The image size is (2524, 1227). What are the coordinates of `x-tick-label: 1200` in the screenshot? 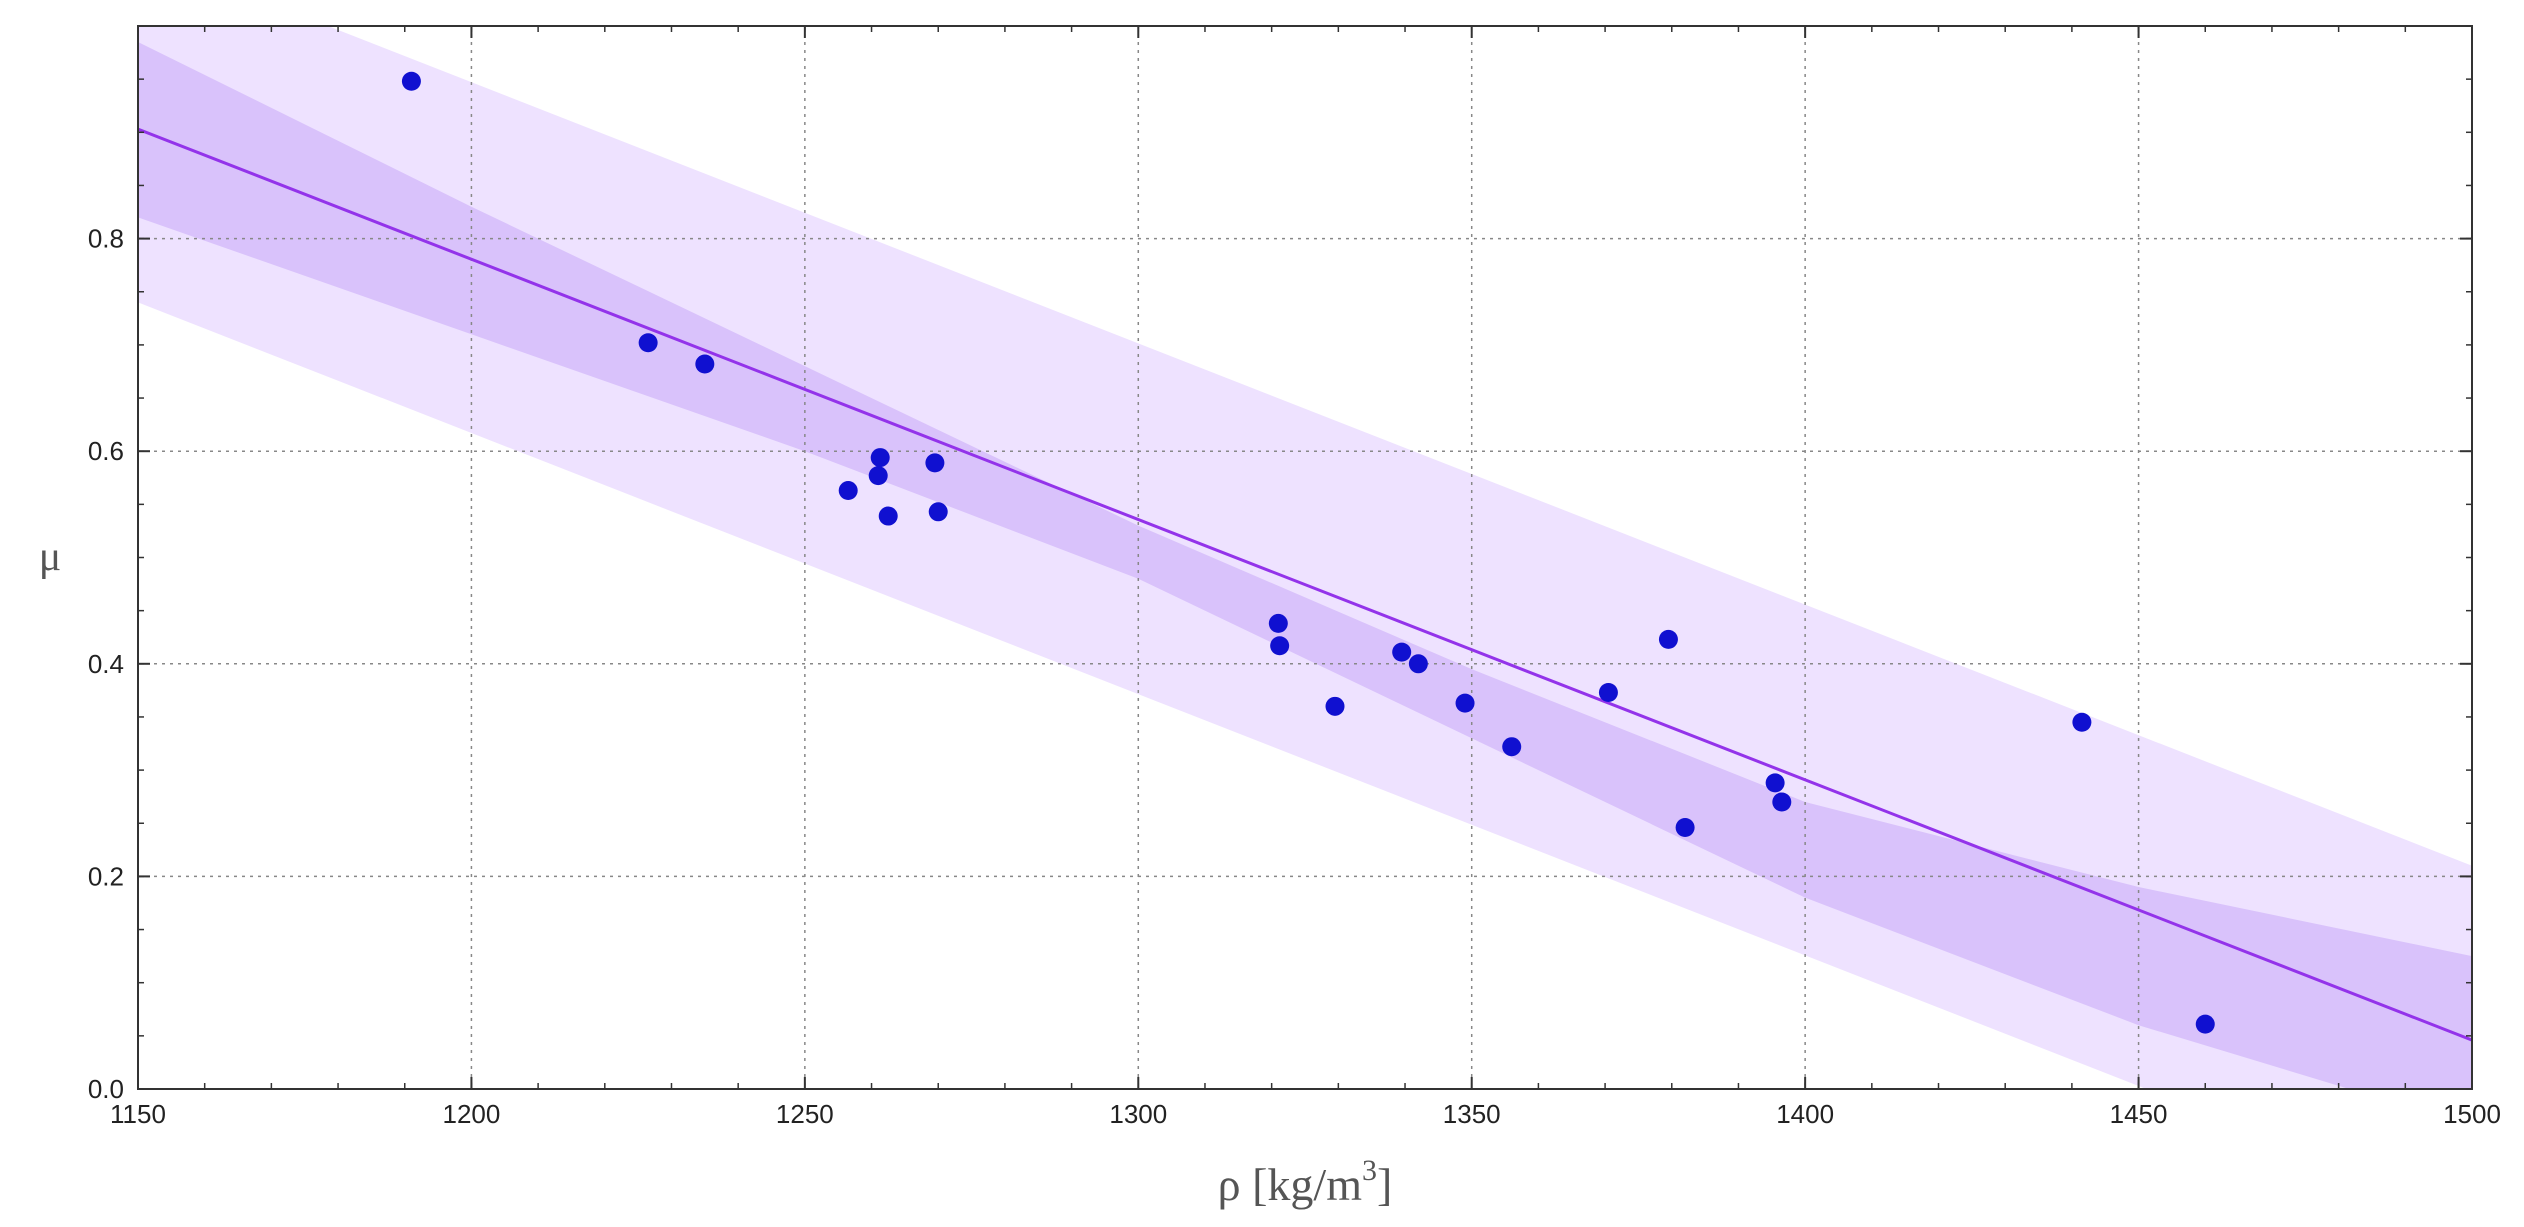 It's located at (472, 1114).